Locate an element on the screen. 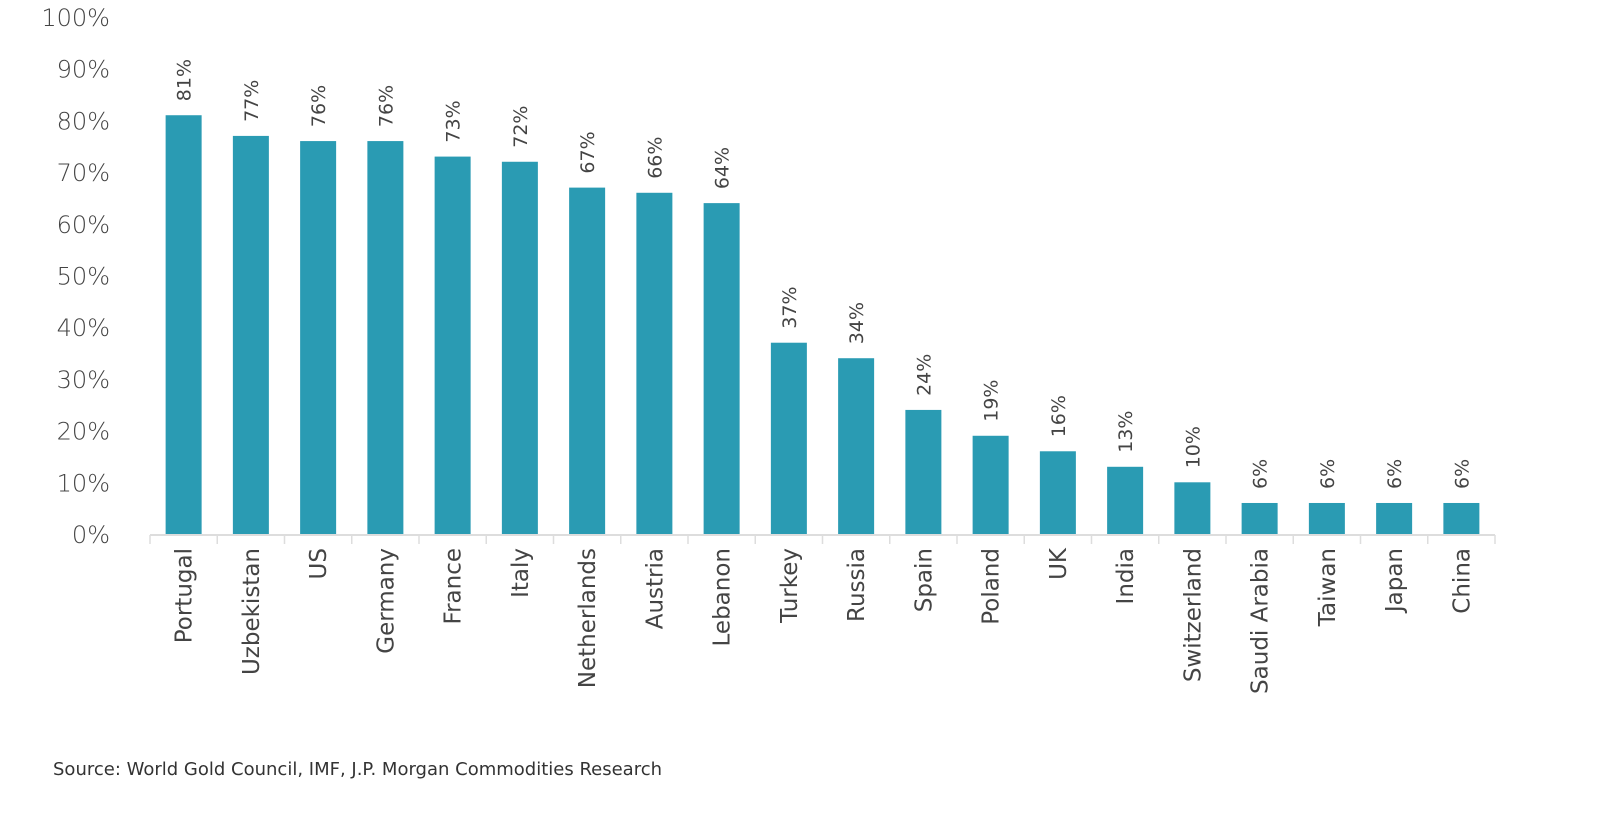 The height and width of the screenshot is (830, 1600). data-label: 34% is located at coordinates (857, 323).